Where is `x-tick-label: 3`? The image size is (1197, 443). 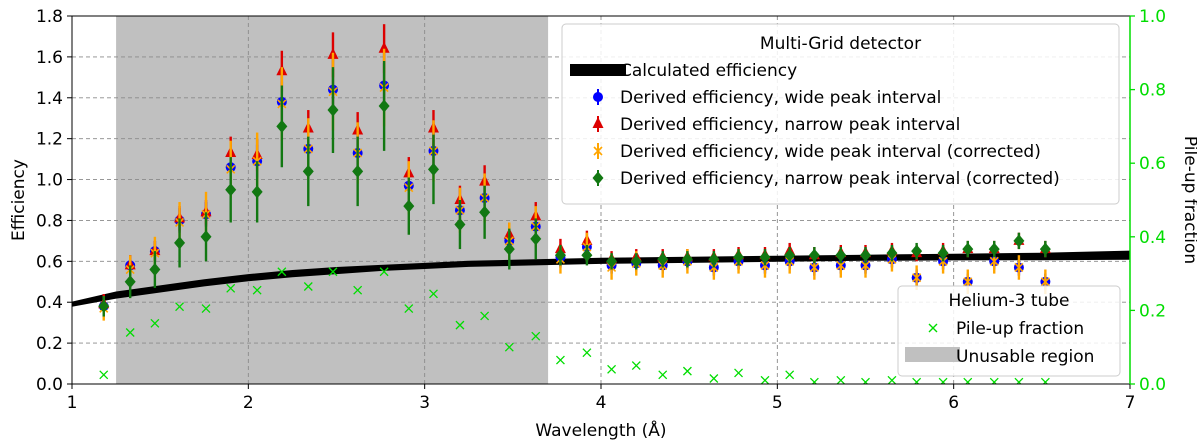 x-tick-label: 3 is located at coordinates (424, 403).